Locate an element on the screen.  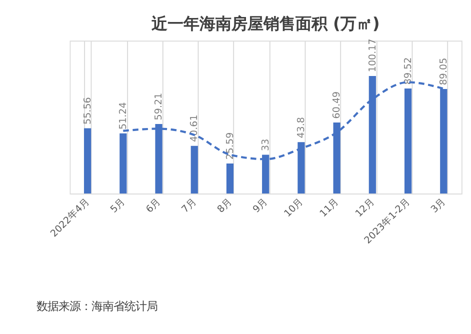
x-tick-label: 11月 is located at coordinates (330, 208).